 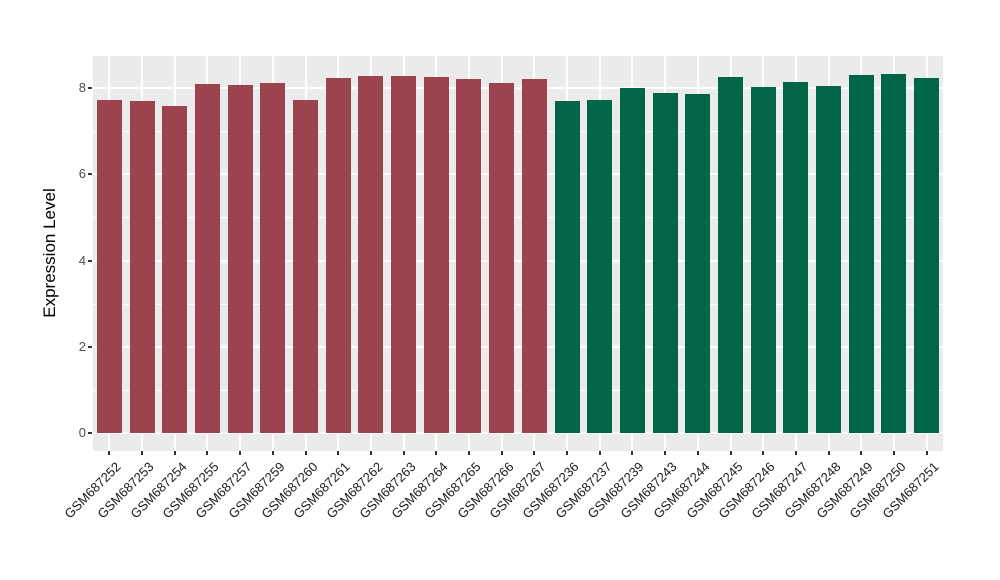 I want to click on x-tick-mark-GSM687237, so click(x=599, y=453).